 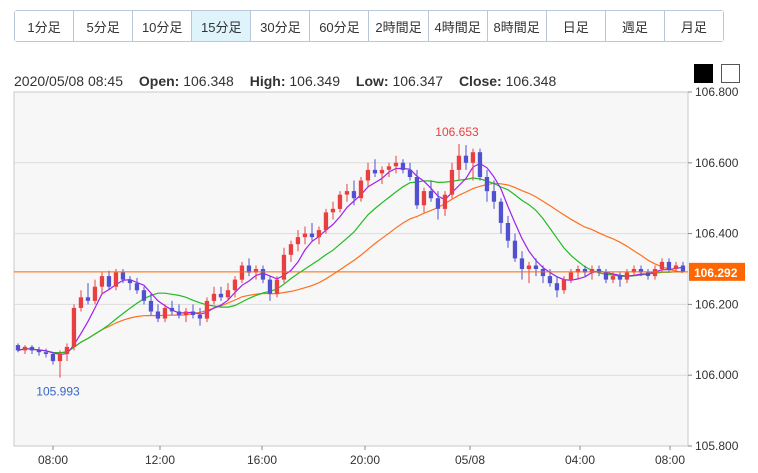 I want to click on open-label: Open:, so click(x=159, y=81).